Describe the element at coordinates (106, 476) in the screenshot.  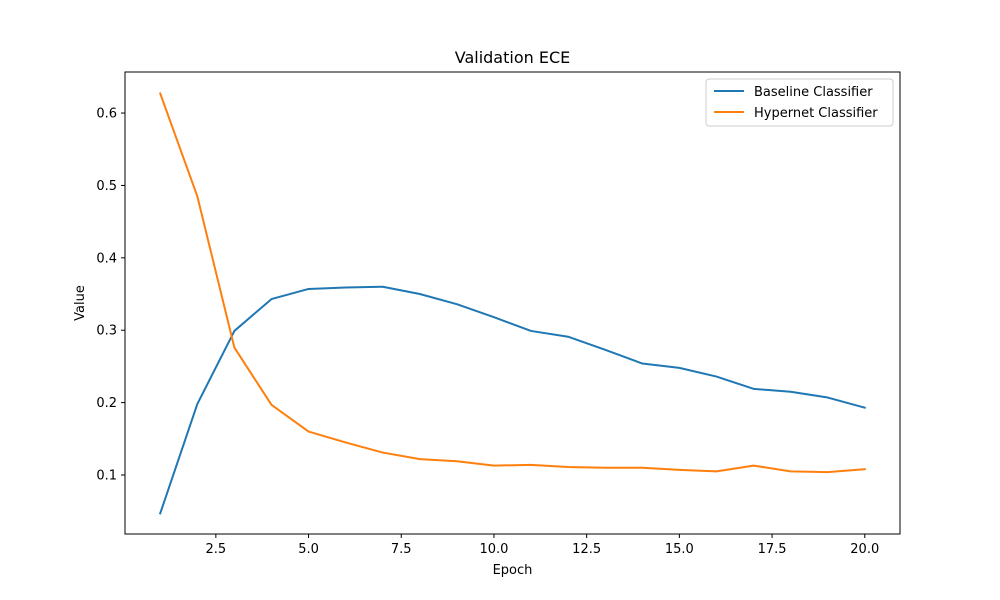
I see `y-tick-label: 0.1` at that location.